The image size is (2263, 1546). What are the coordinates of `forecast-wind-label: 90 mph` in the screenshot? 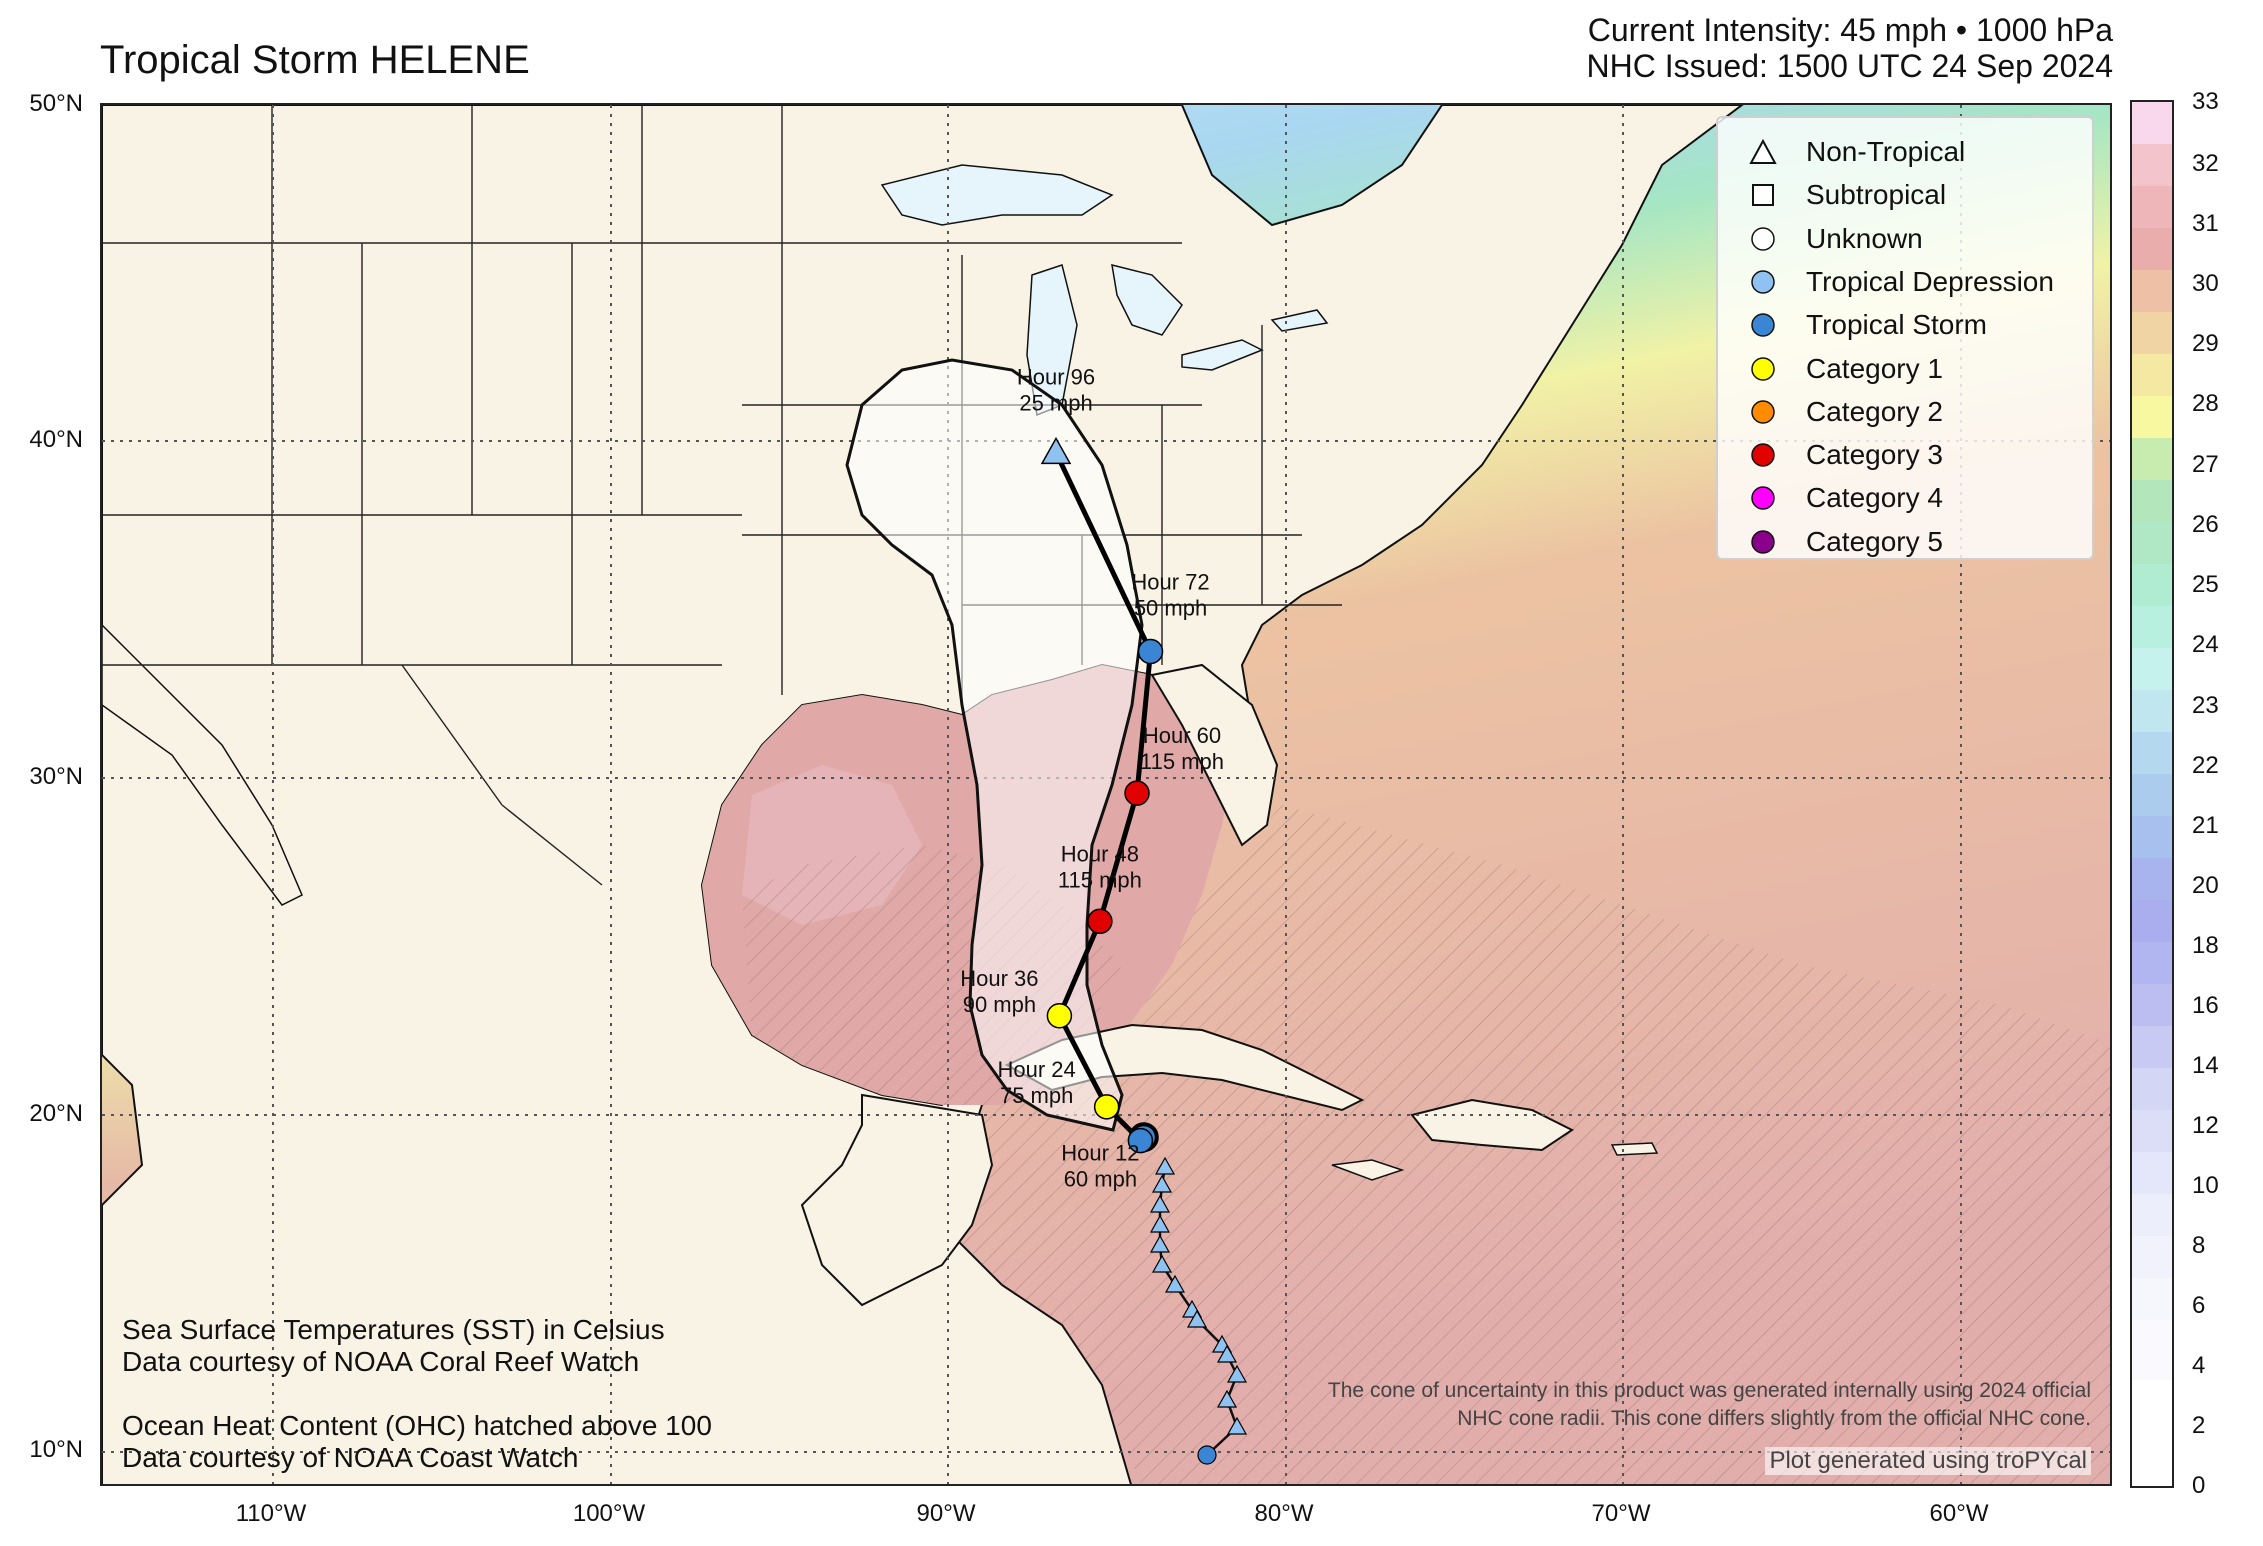 It's located at (999, 1004).